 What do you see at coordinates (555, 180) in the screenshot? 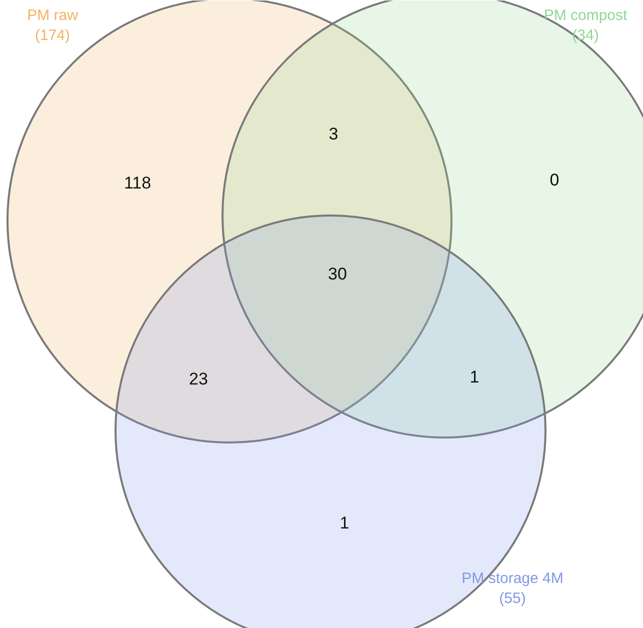
I see `text: 0` at bounding box center [555, 180].